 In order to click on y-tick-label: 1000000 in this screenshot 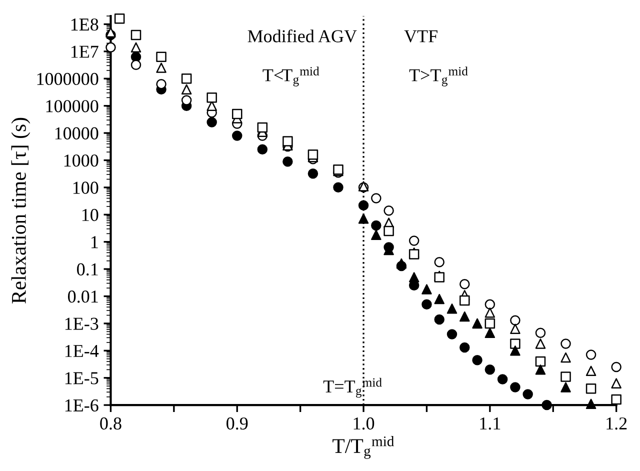, I will do `click(67, 79)`.